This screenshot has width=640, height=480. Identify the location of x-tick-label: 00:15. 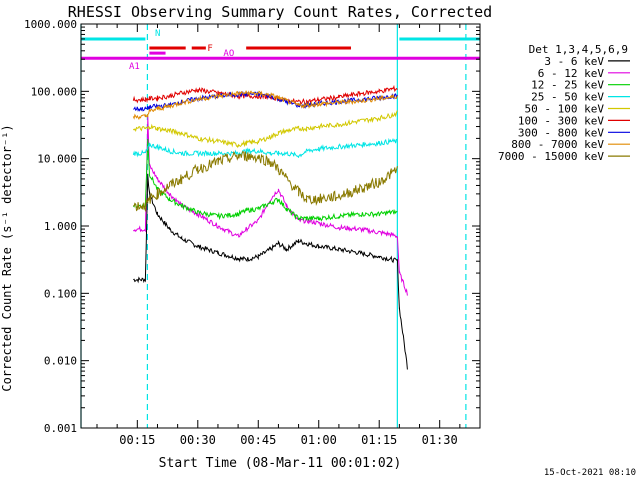
(137, 440).